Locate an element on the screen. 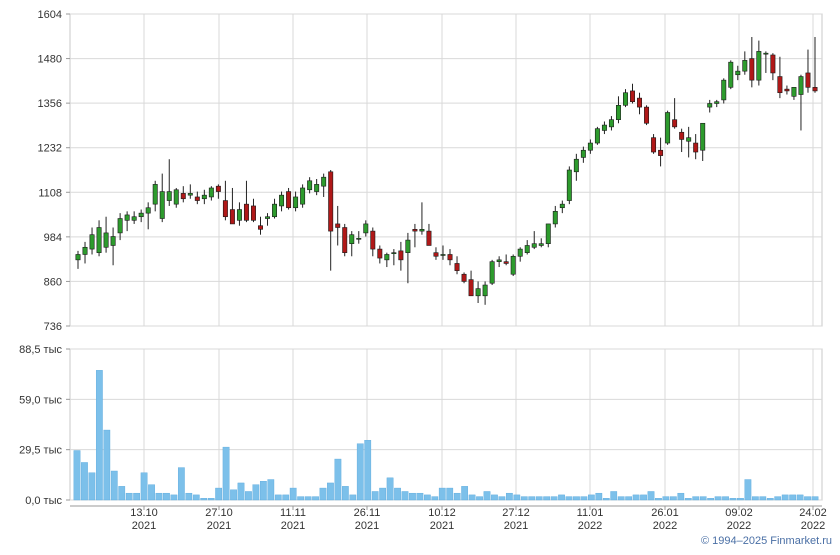  price-tick-label: 860 is located at coordinates (53, 282).